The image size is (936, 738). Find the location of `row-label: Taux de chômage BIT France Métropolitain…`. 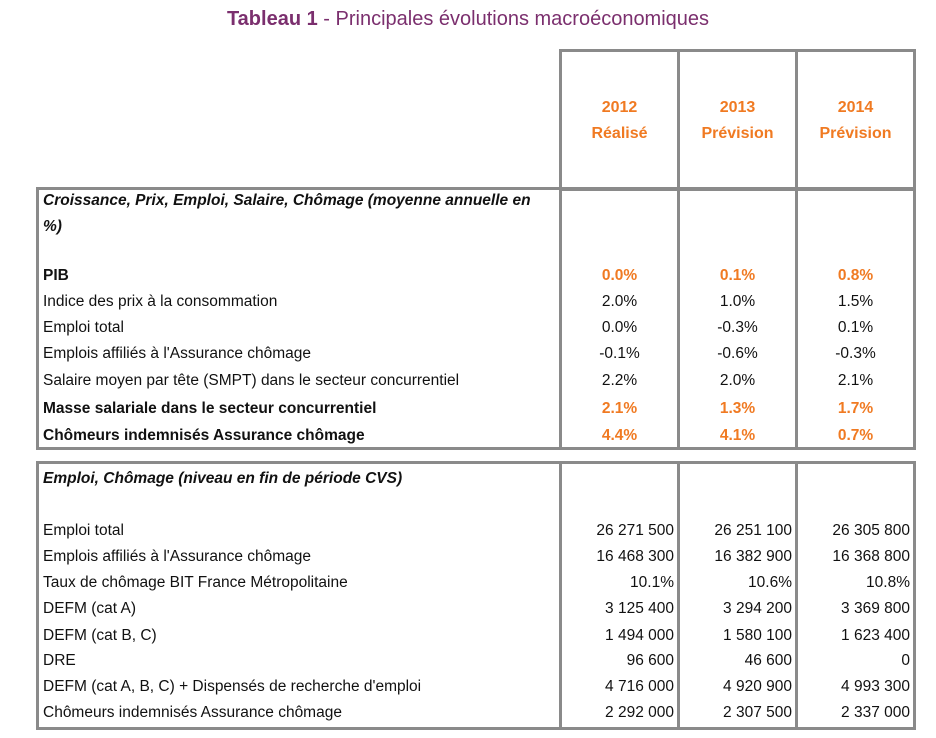

row-label: Taux de chômage BIT France Métropolitain… is located at coordinates (195, 582).